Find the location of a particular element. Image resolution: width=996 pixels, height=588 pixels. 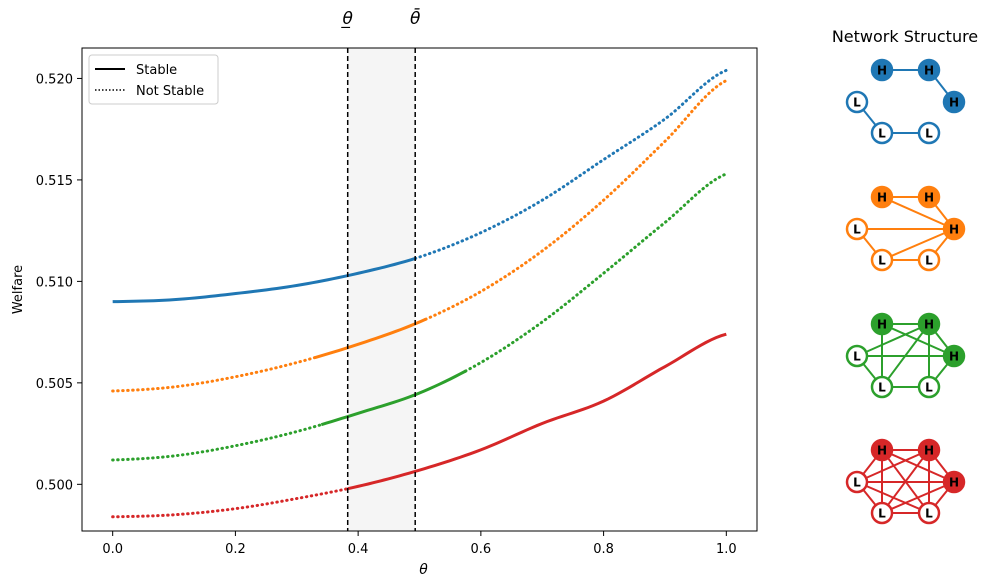

y-tick-label: 0.505 is located at coordinates (54, 384).